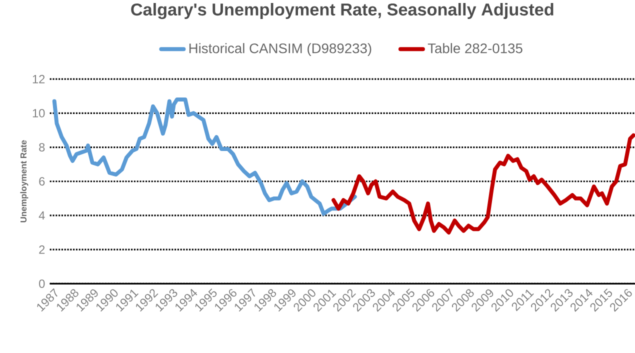 The width and height of the screenshot is (635, 353). Describe the element at coordinates (42, 249) in the screenshot. I see `y-tick-label: 2` at that location.